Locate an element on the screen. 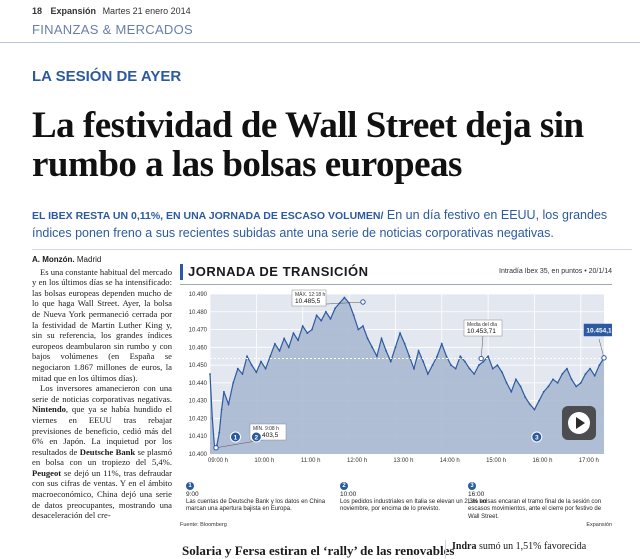 The image size is (640, 559). x-tick-label: 12:00 h is located at coordinates (357, 461).